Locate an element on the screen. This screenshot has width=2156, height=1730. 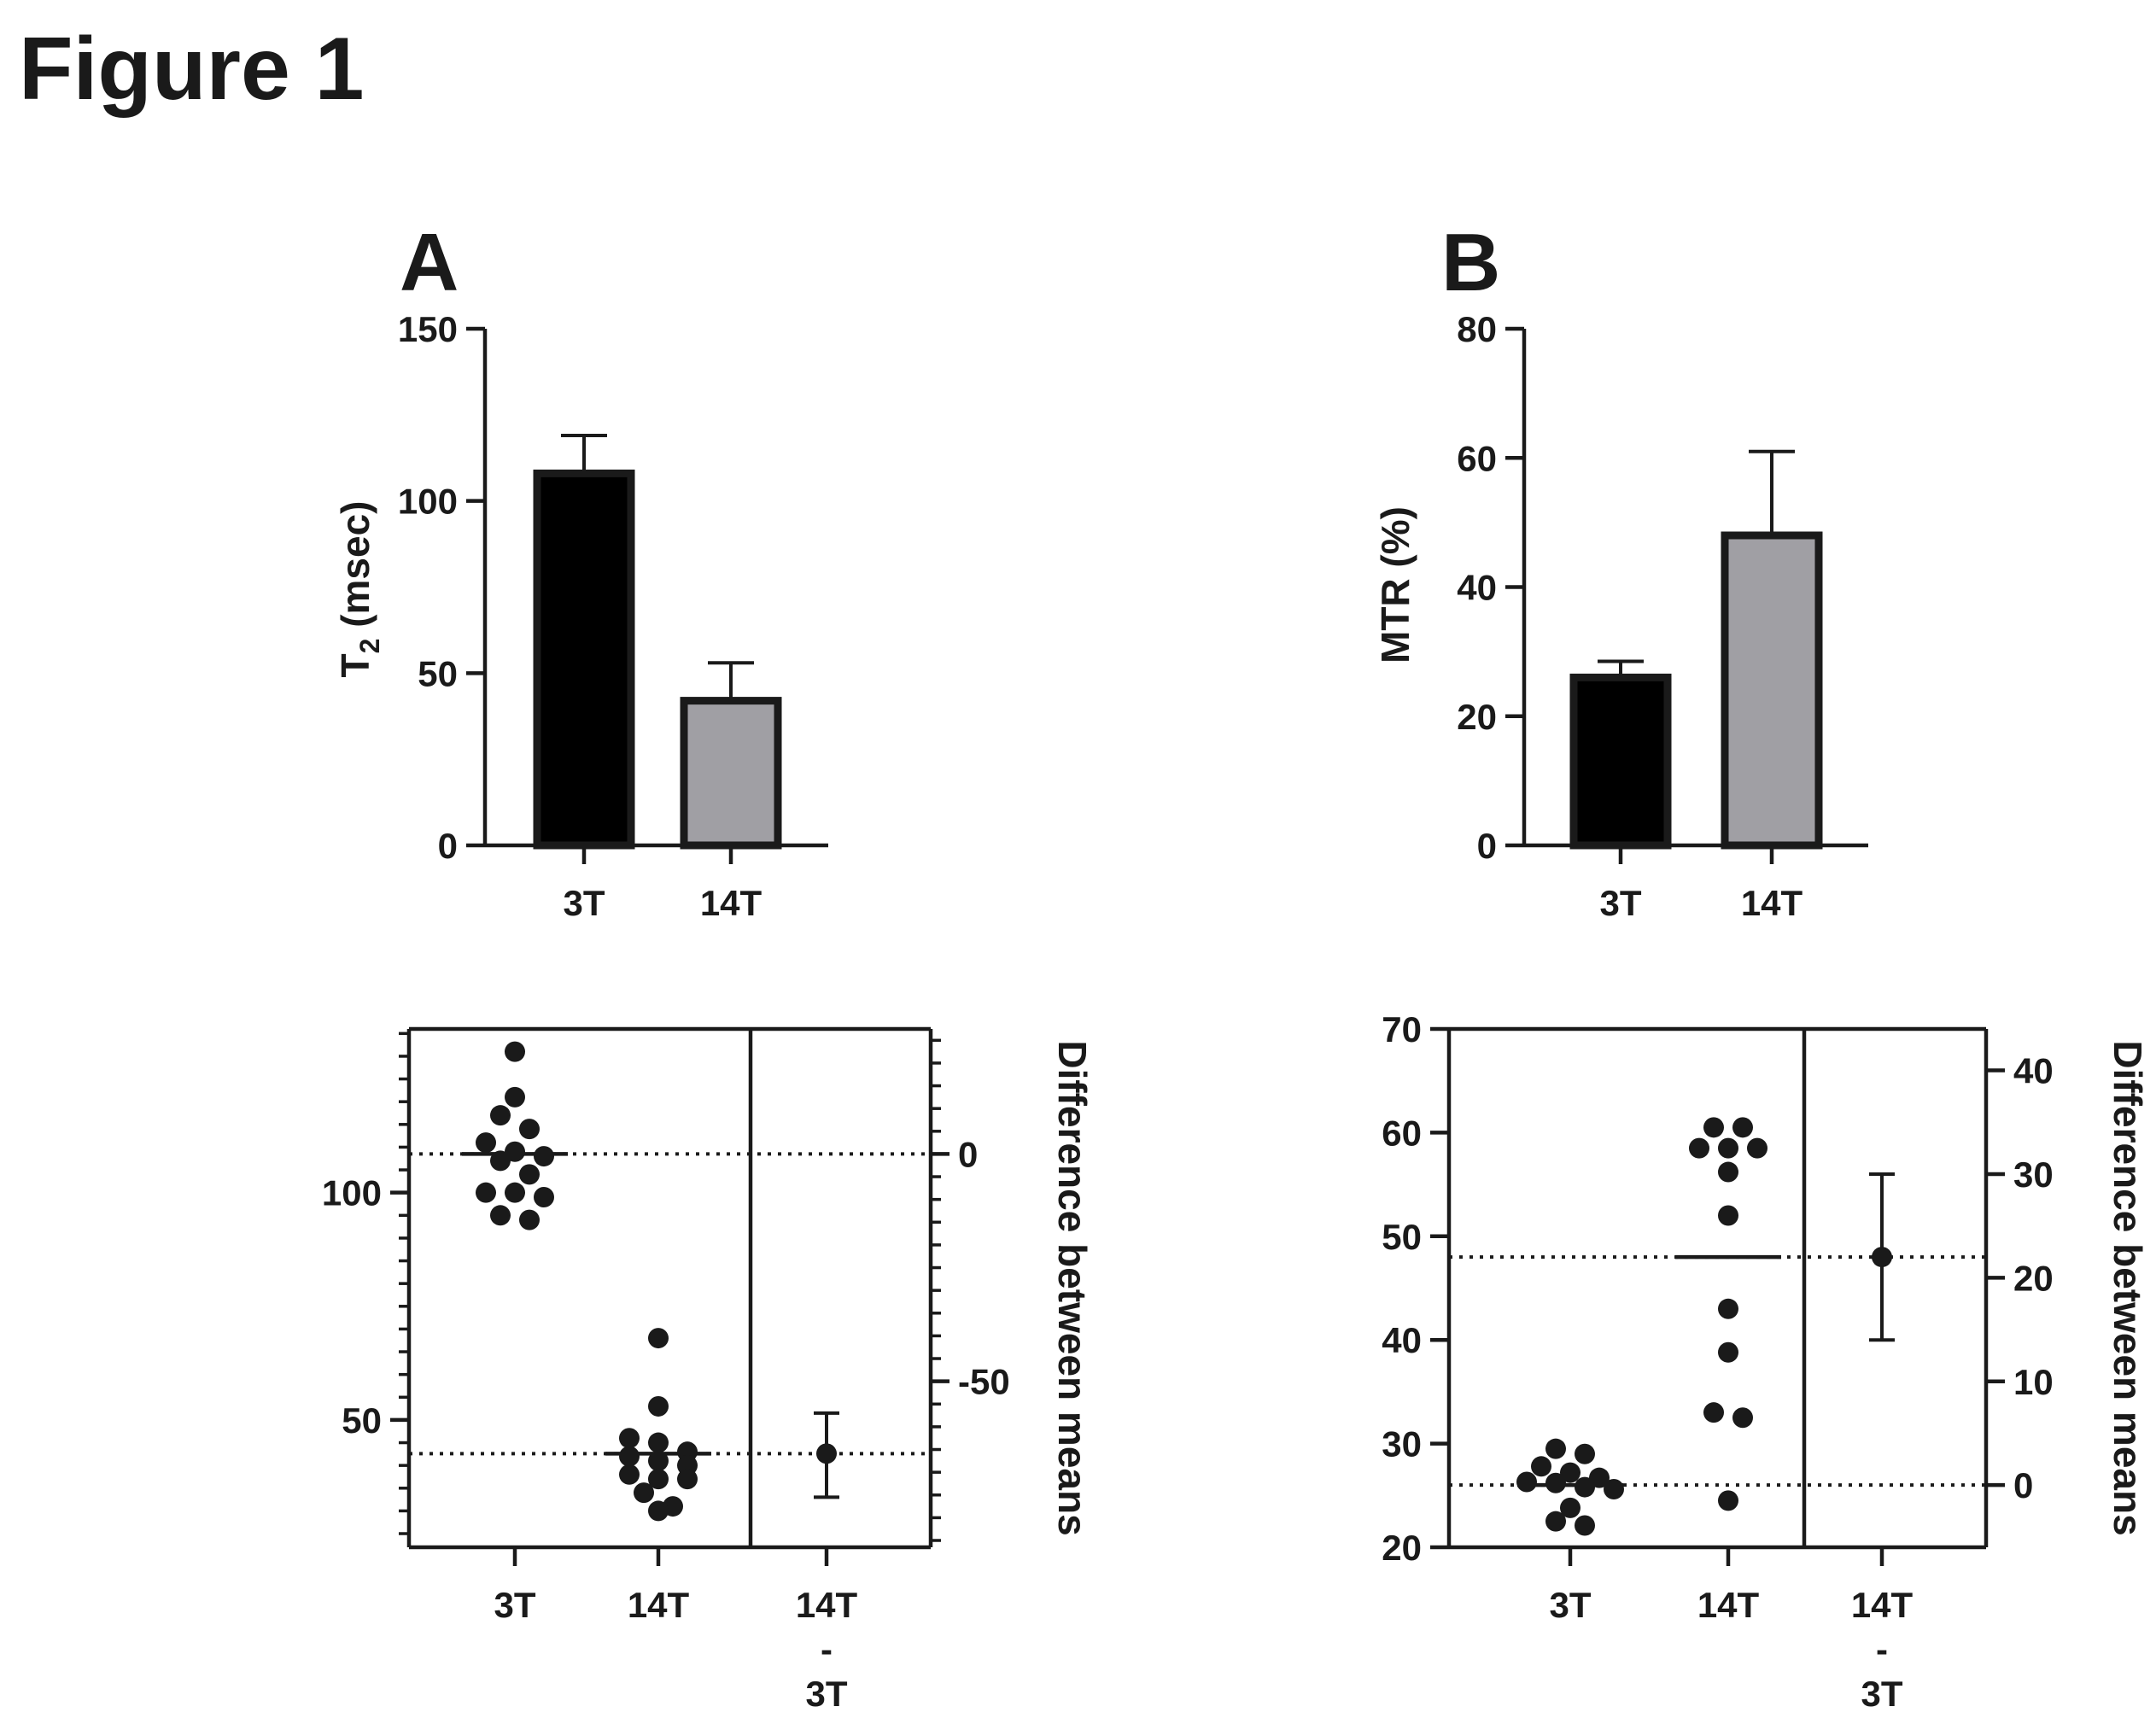
figure-title: Figure 1 is located at coordinates (192, 69).